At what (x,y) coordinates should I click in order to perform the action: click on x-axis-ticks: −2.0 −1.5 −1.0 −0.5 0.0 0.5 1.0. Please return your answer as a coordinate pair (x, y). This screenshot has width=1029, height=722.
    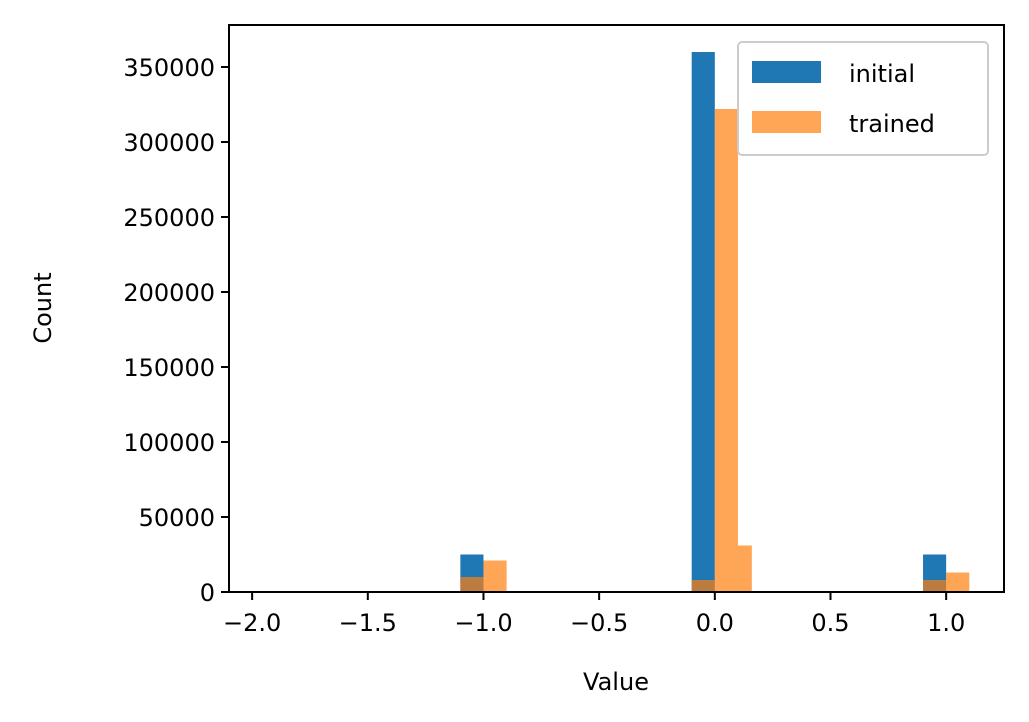
    Looking at the image, I should click on (594, 614).